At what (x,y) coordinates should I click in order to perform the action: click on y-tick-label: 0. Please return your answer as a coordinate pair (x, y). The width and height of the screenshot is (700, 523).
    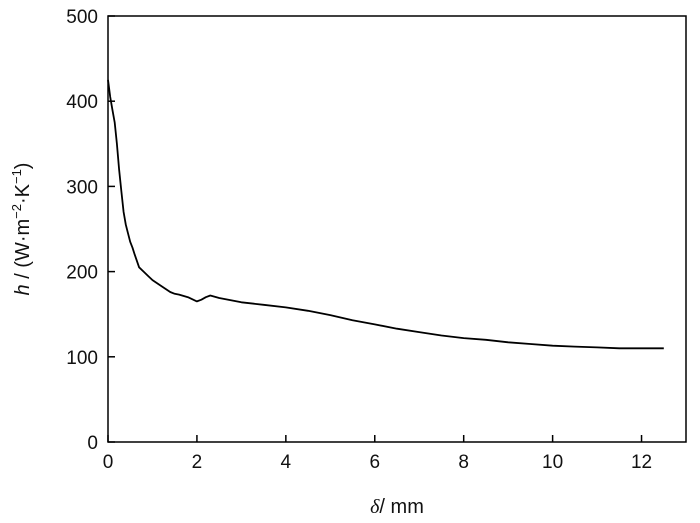
    Looking at the image, I should click on (92, 443).